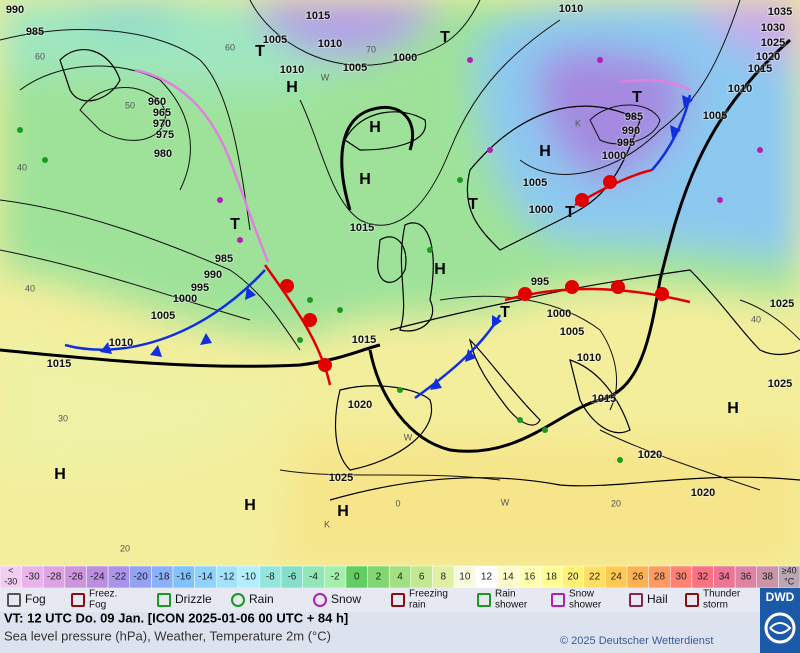  I want to click on legend-label: shower, so click(585, 605).